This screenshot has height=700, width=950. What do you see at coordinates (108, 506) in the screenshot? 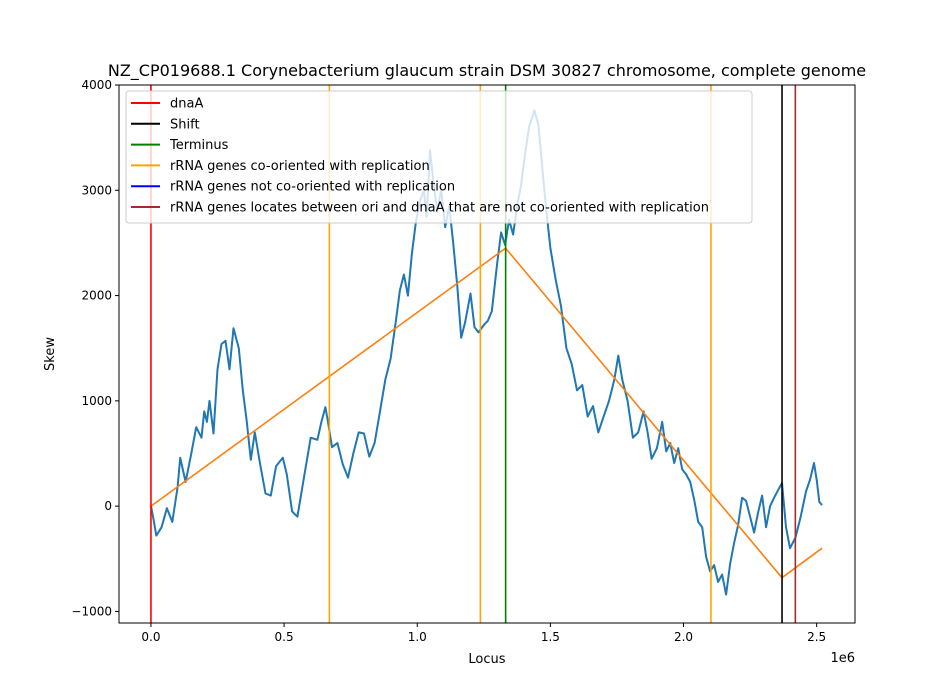
I see `y-tick-label: 0` at bounding box center [108, 506].